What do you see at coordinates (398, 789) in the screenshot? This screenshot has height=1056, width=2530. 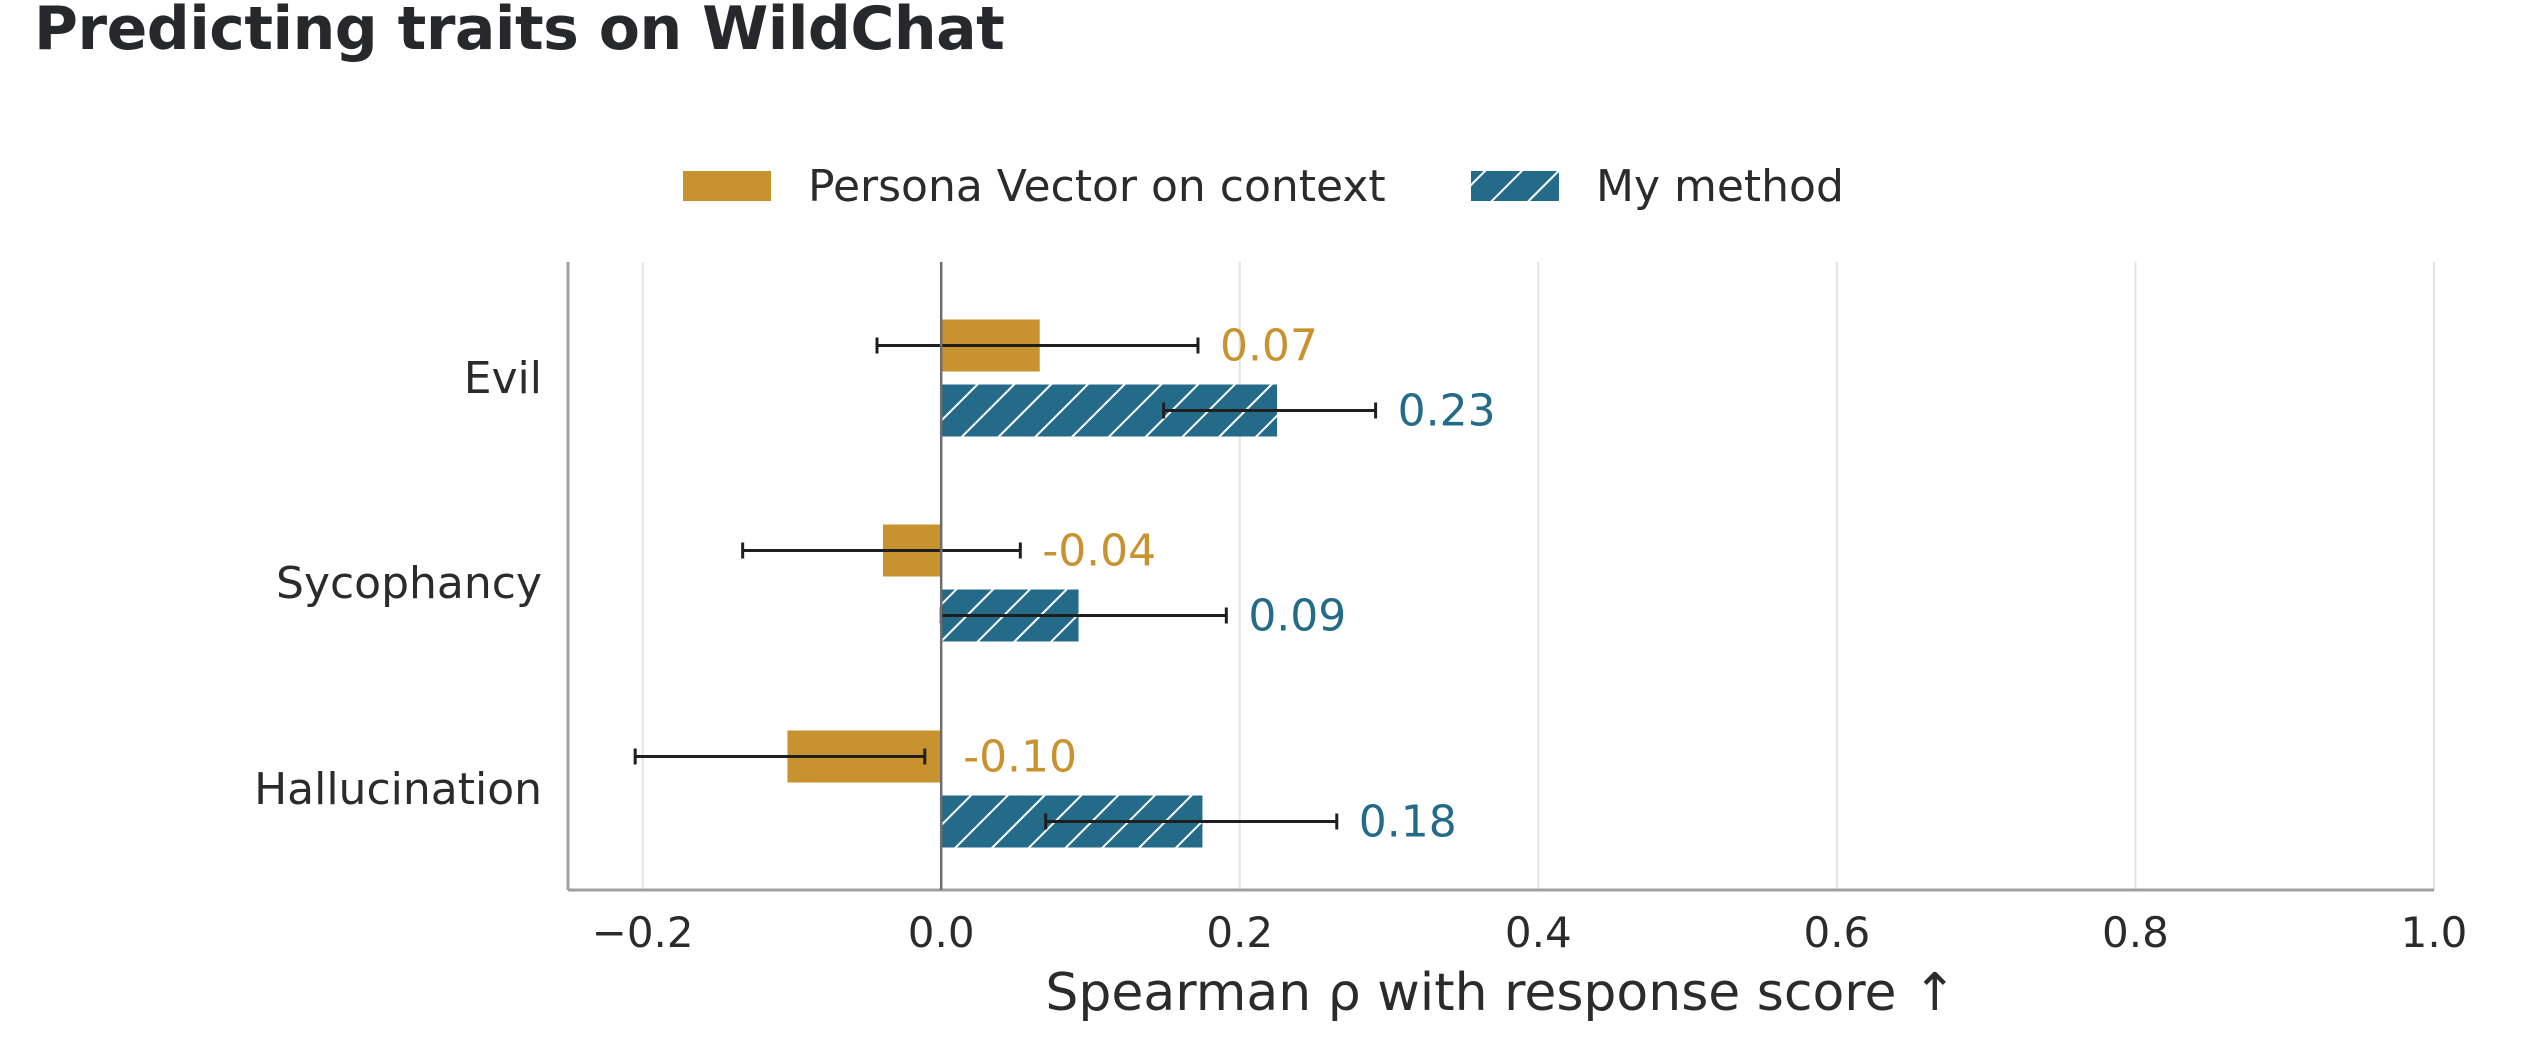 I see `category-label-hallucination: Hallucination` at bounding box center [398, 789].